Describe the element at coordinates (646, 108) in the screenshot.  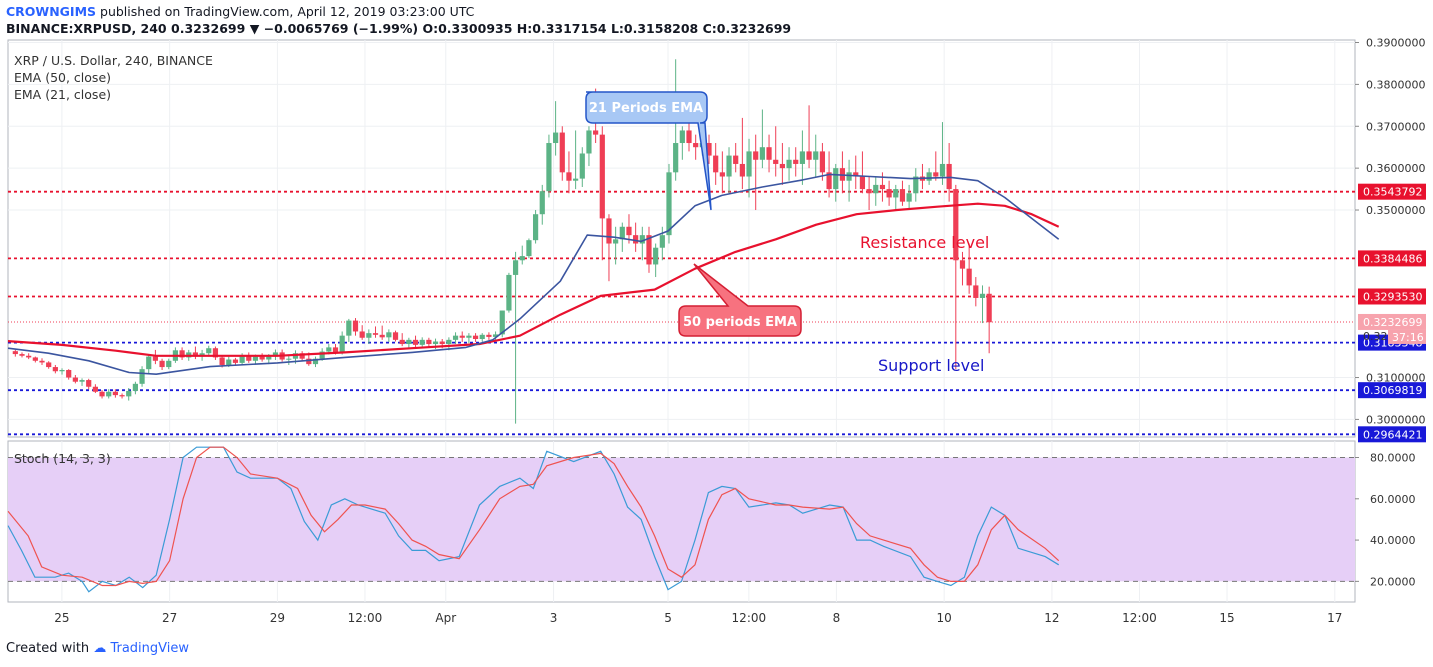
I see `ema21-callout-text: 21 Periods EMA` at that location.